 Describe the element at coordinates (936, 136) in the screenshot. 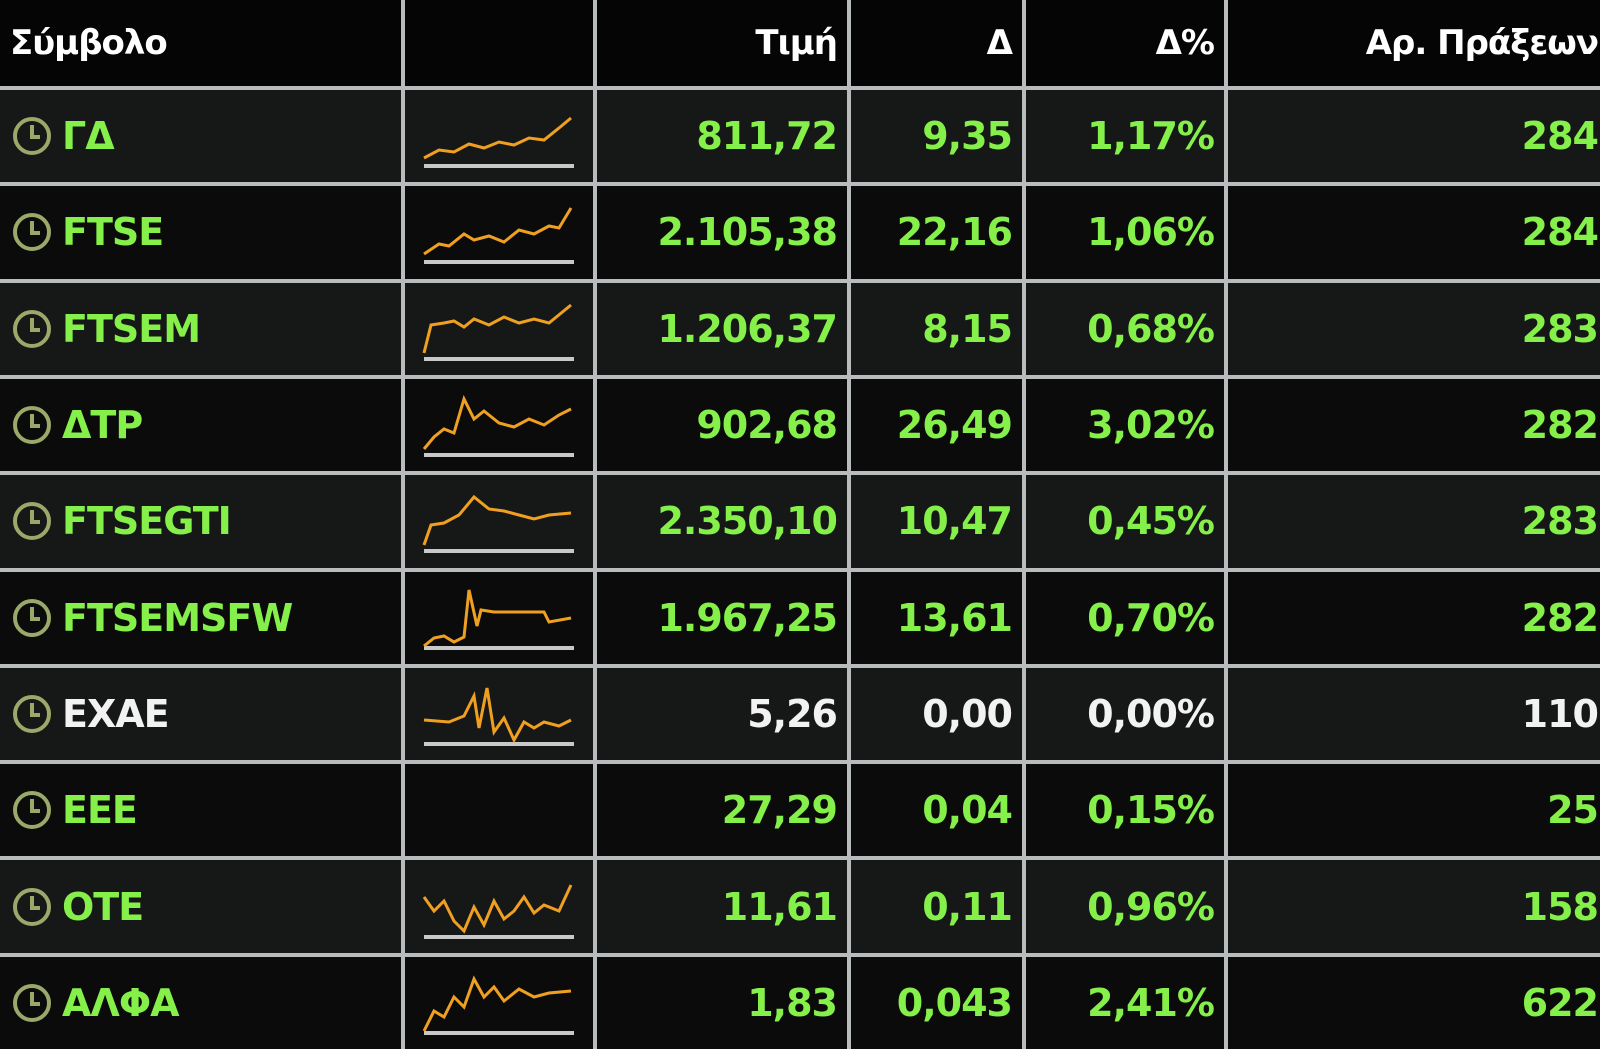

I see `value-cell: 9,35` at that location.